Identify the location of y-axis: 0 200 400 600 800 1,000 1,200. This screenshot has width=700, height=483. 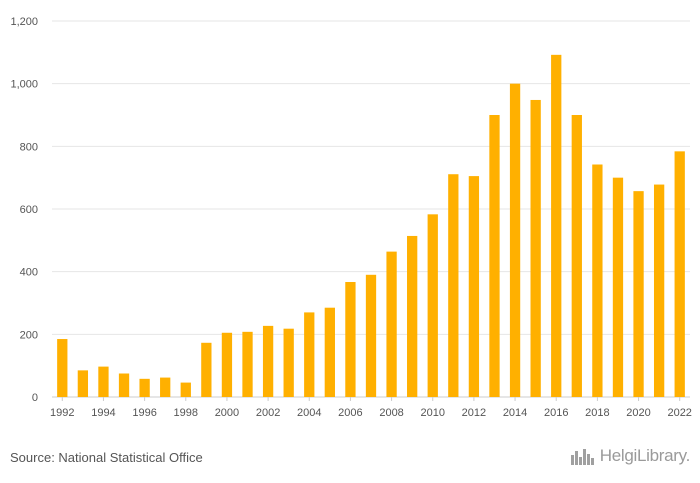
(24, 210).